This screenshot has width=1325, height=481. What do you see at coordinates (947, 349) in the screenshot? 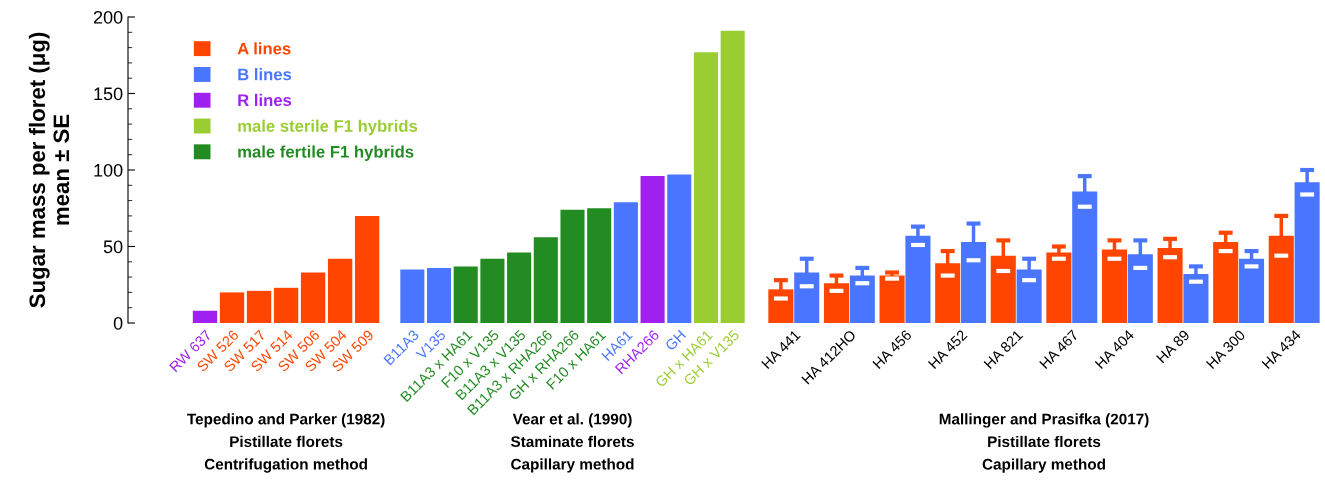
I see `x-tick-label: HA 452` at bounding box center [947, 349].